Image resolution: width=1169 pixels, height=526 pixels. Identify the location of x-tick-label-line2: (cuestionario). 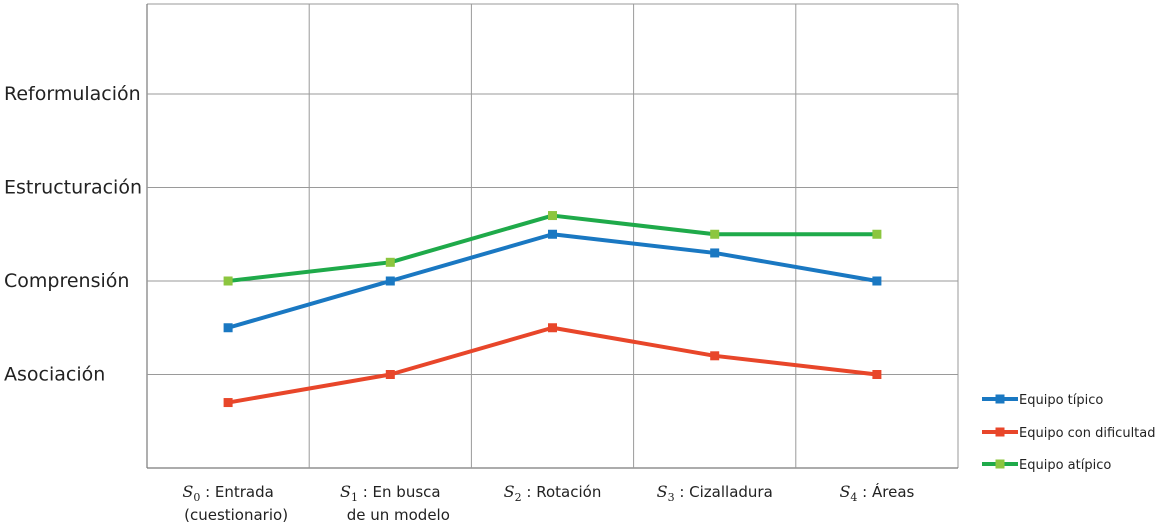
(236, 515).